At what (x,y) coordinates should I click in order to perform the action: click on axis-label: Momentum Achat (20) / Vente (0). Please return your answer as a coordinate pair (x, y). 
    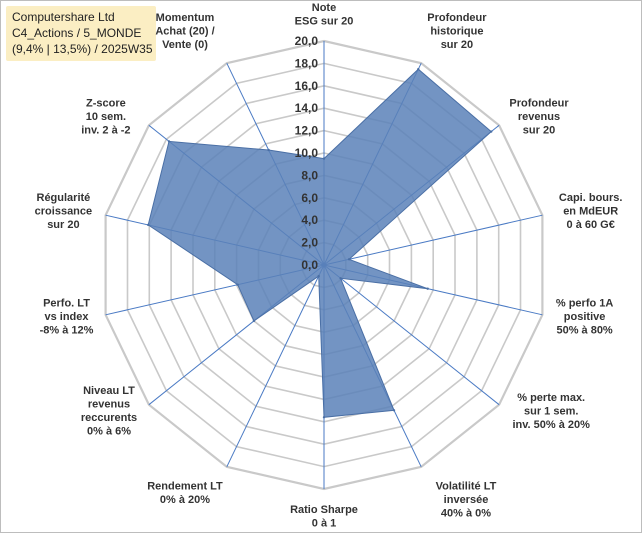
    Looking at the image, I should click on (184, 31).